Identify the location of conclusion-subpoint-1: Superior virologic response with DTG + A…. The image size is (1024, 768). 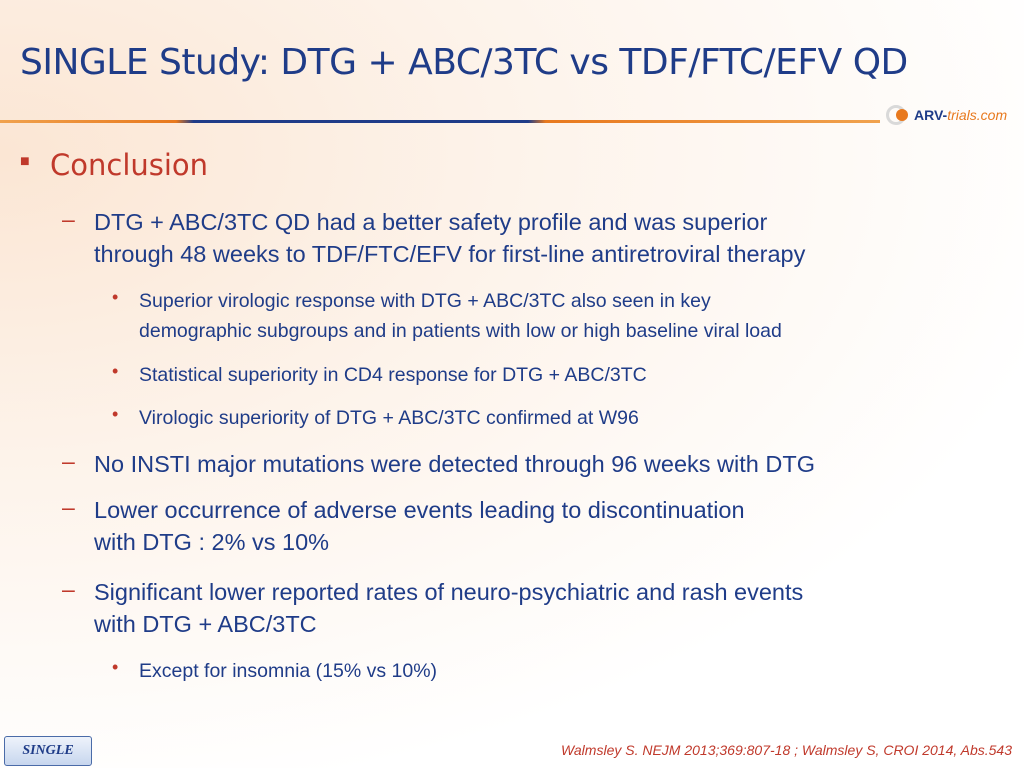
(460, 316).